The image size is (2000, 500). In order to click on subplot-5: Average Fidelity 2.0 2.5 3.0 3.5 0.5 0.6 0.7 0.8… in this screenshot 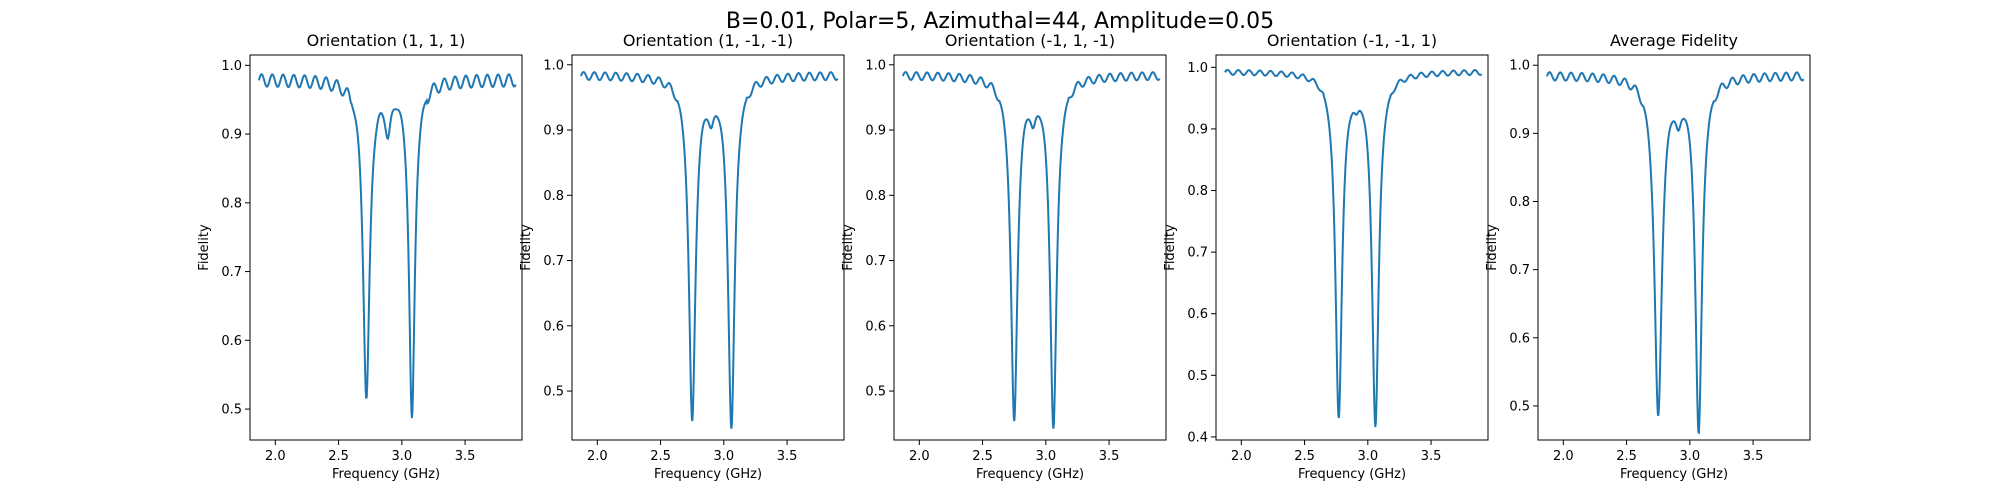, I will do `click(1648, 256)`.